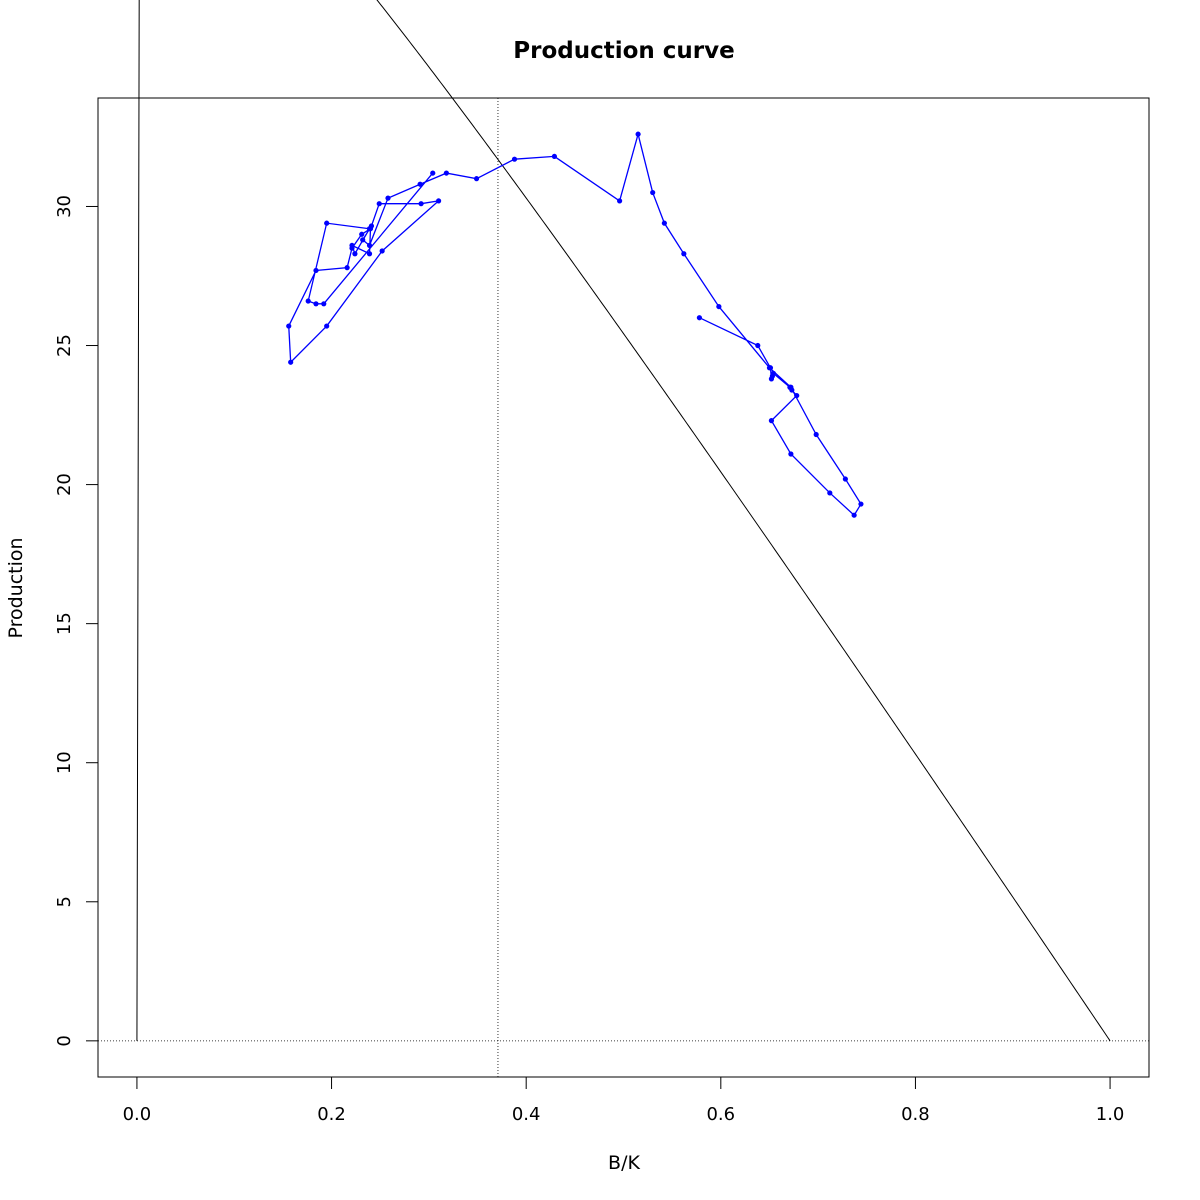 This screenshot has width=1200, height=1200. What do you see at coordinates (64, 484) in the screenshot?
I see `y-tick-label: 20` at bounding box center [64, 484].